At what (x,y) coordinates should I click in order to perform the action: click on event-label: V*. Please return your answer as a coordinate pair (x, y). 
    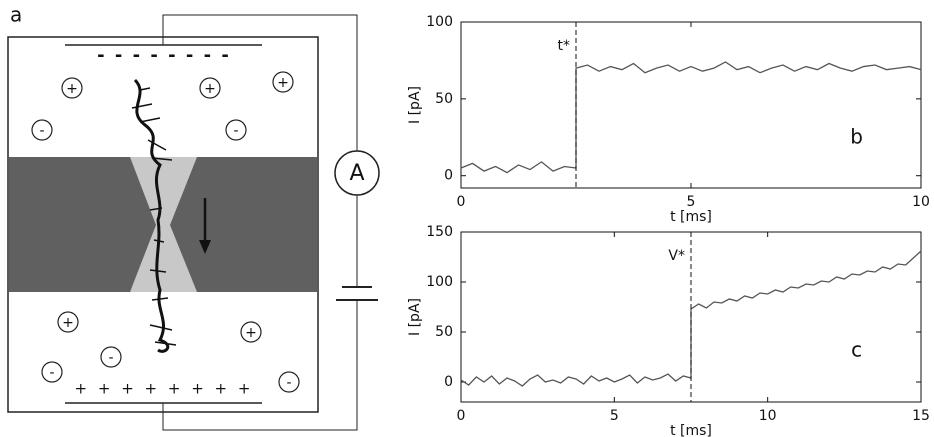
    Looking at the image, I should click on (676, 256).